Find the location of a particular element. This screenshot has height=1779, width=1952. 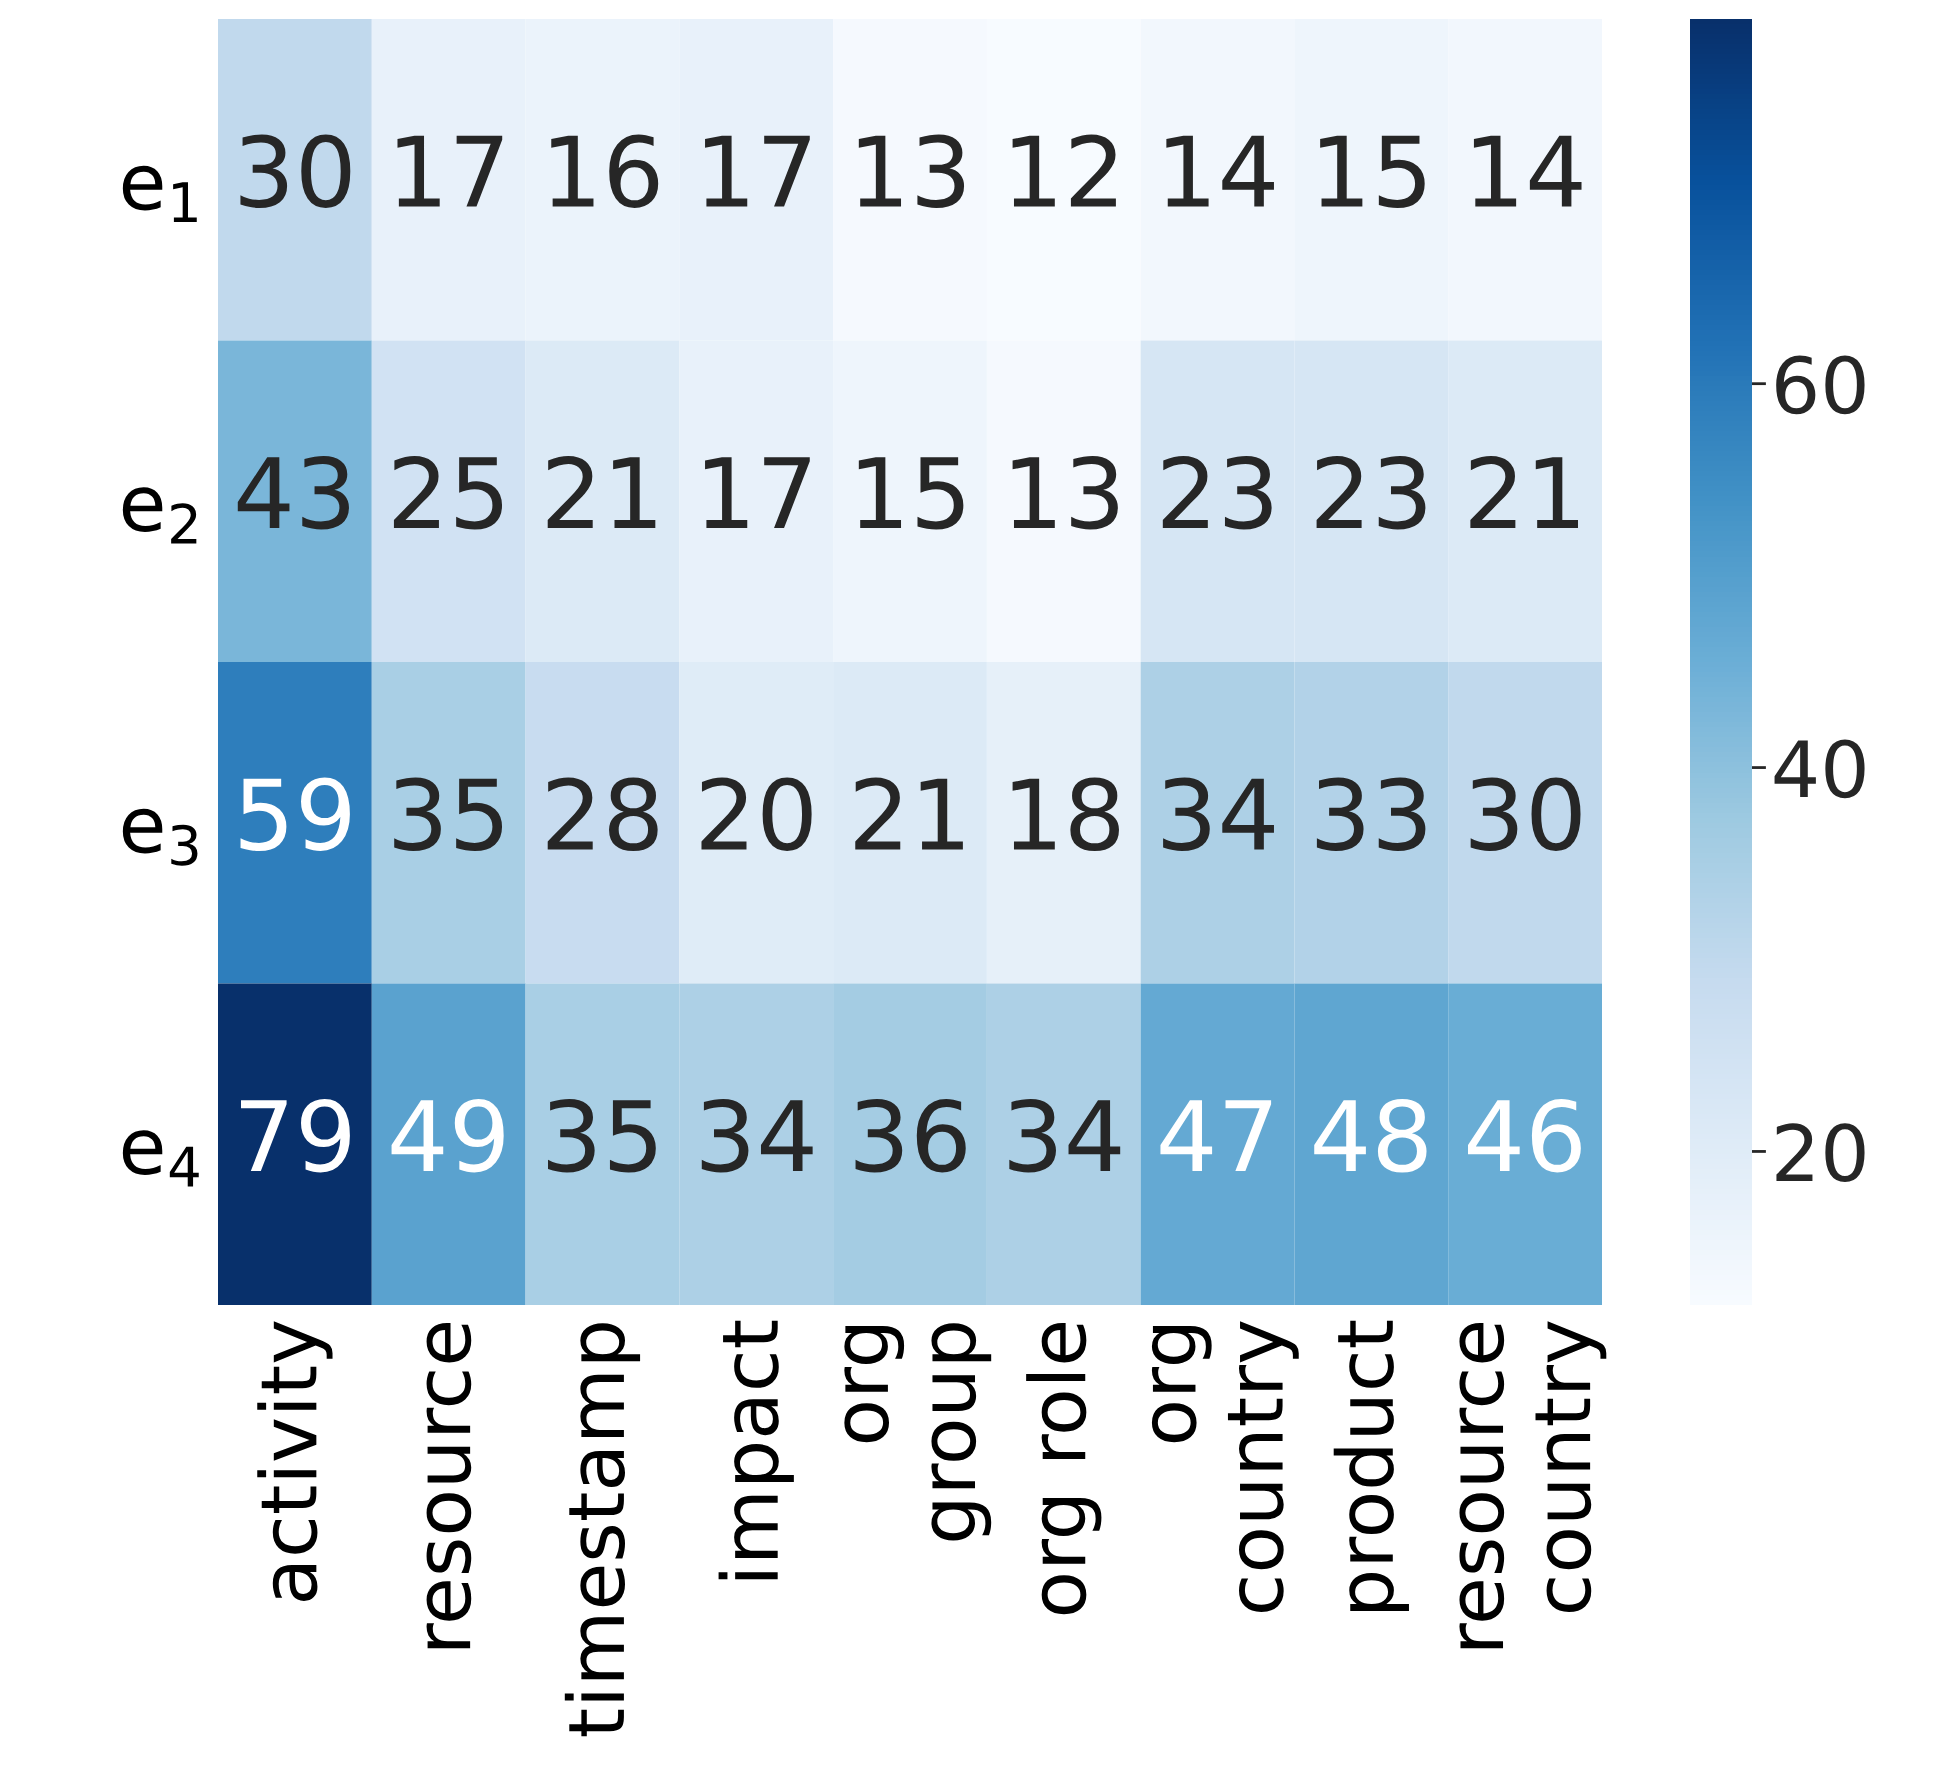

x-tick-label: impact is located at coordinates (756, 1450).